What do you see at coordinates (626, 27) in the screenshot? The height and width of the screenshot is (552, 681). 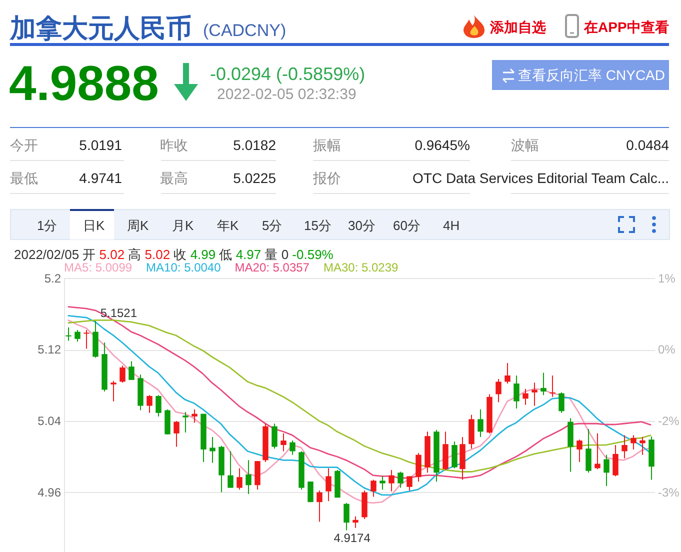 I see `text: 在APP中查看` at bounding box center [626, 27].